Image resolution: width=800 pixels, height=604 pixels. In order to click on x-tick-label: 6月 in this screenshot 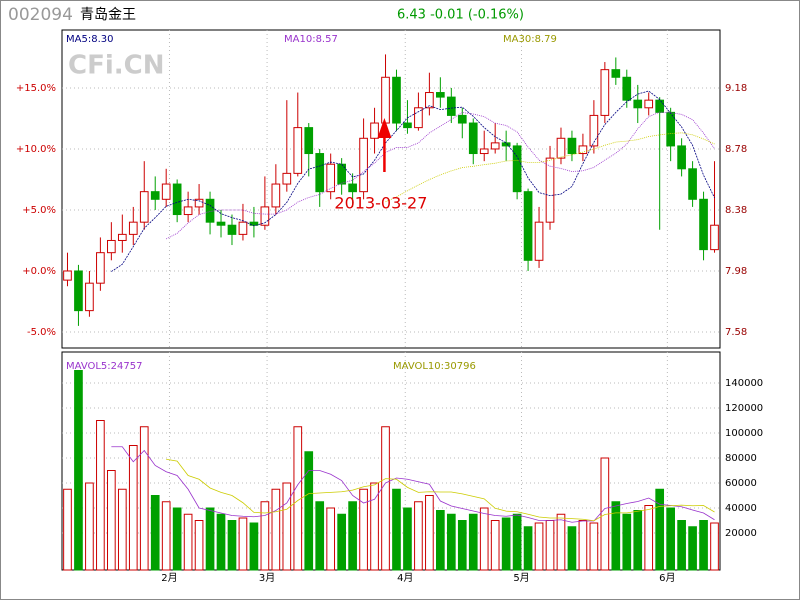, I will do `click(667, 578)`.